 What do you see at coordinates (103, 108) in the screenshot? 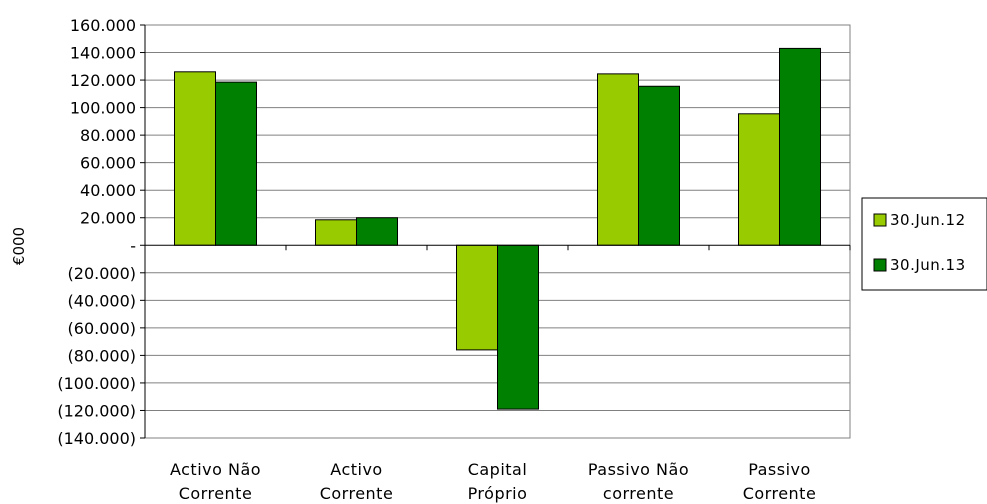
I see `y-tick-label: 100.000` at bounding box center [103, 108].